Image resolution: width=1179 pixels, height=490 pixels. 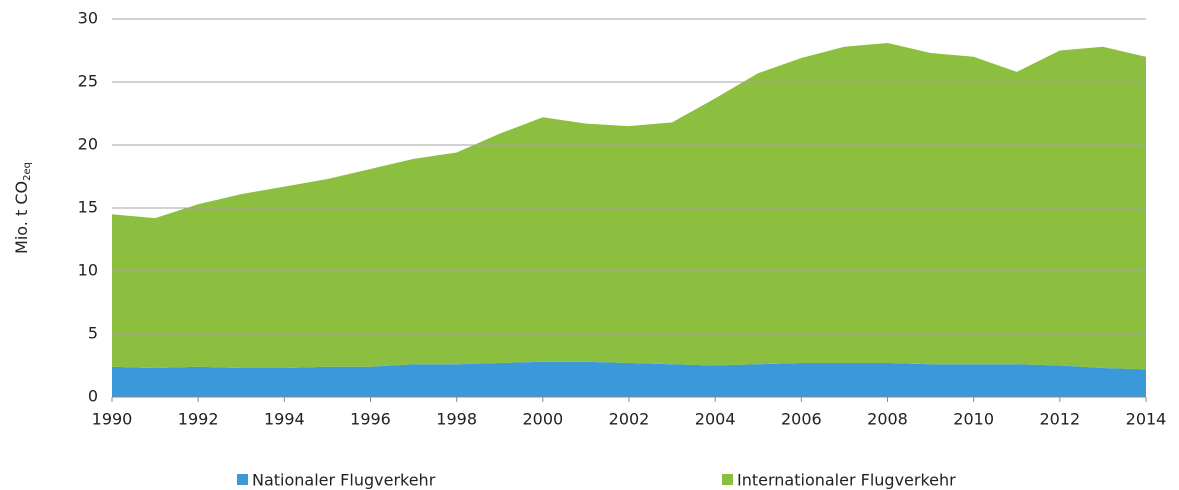 I want to click on y-tick-label: 0, so click(x=93, y=396).